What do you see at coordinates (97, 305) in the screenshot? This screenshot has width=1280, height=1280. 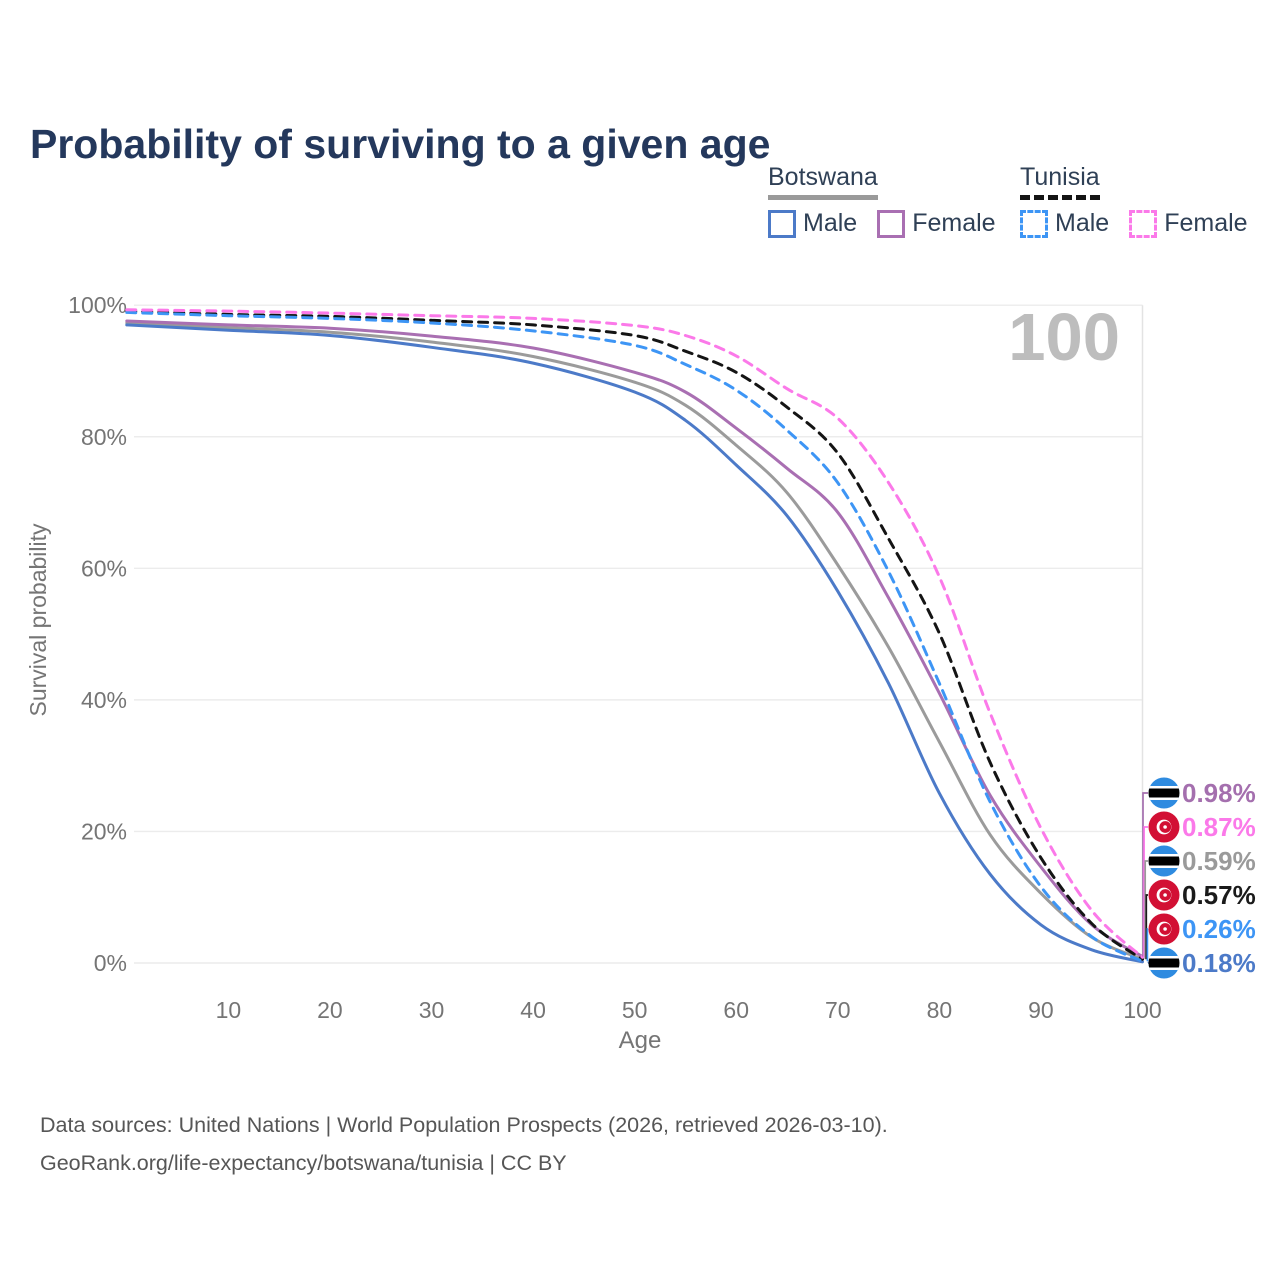 I see `y-tick-label: 100%` at bounding box center [97, 305].